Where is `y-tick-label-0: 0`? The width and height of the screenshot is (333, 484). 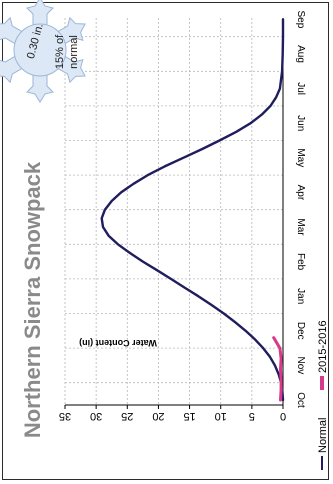 y-tick-label-0: 0 is located at coordinates (283, 416).